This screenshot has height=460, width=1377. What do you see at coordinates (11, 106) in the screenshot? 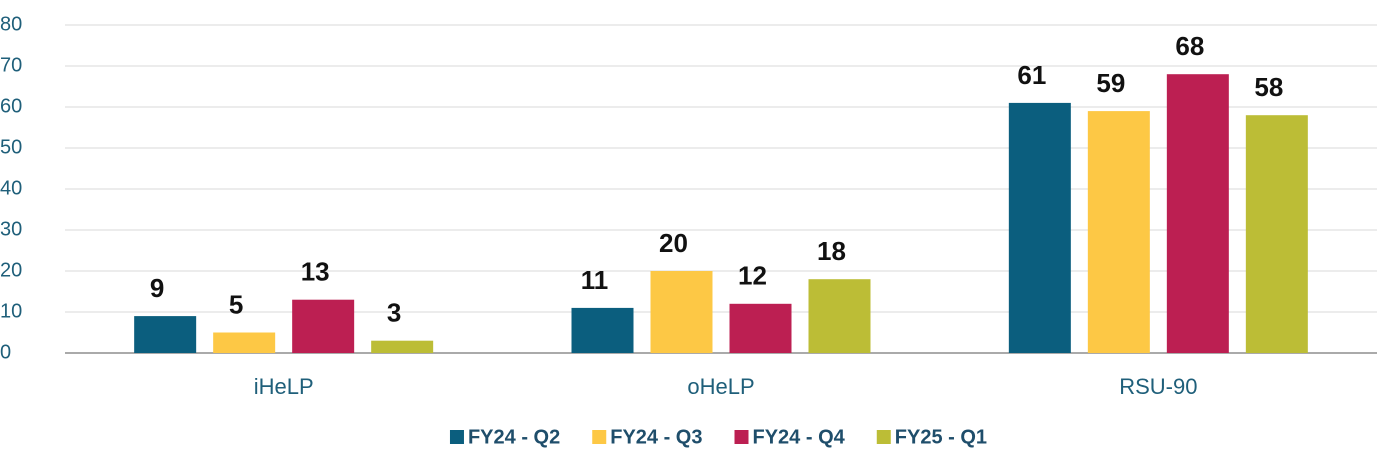
I see `y-tick-label: 60` at bounding box center [11, 106].